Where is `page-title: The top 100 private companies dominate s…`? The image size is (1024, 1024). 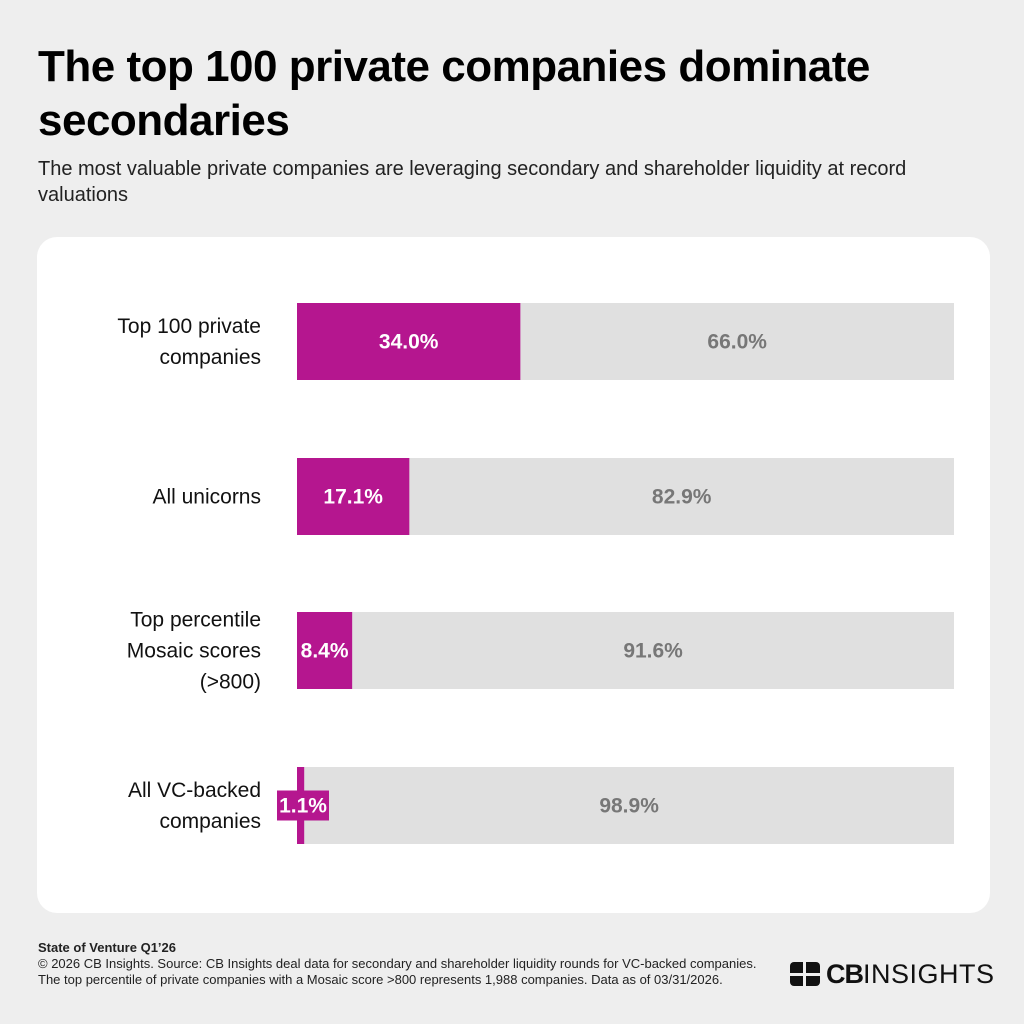
page-title: The top 100 private companies dominate s… is located at coordinates (454, 93).